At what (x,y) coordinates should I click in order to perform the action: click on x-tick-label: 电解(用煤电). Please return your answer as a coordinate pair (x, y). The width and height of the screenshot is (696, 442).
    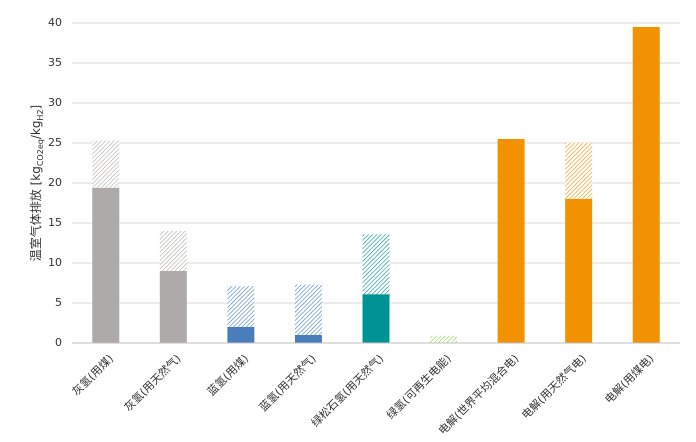
    Looking at the image, I should click on (629, 378).